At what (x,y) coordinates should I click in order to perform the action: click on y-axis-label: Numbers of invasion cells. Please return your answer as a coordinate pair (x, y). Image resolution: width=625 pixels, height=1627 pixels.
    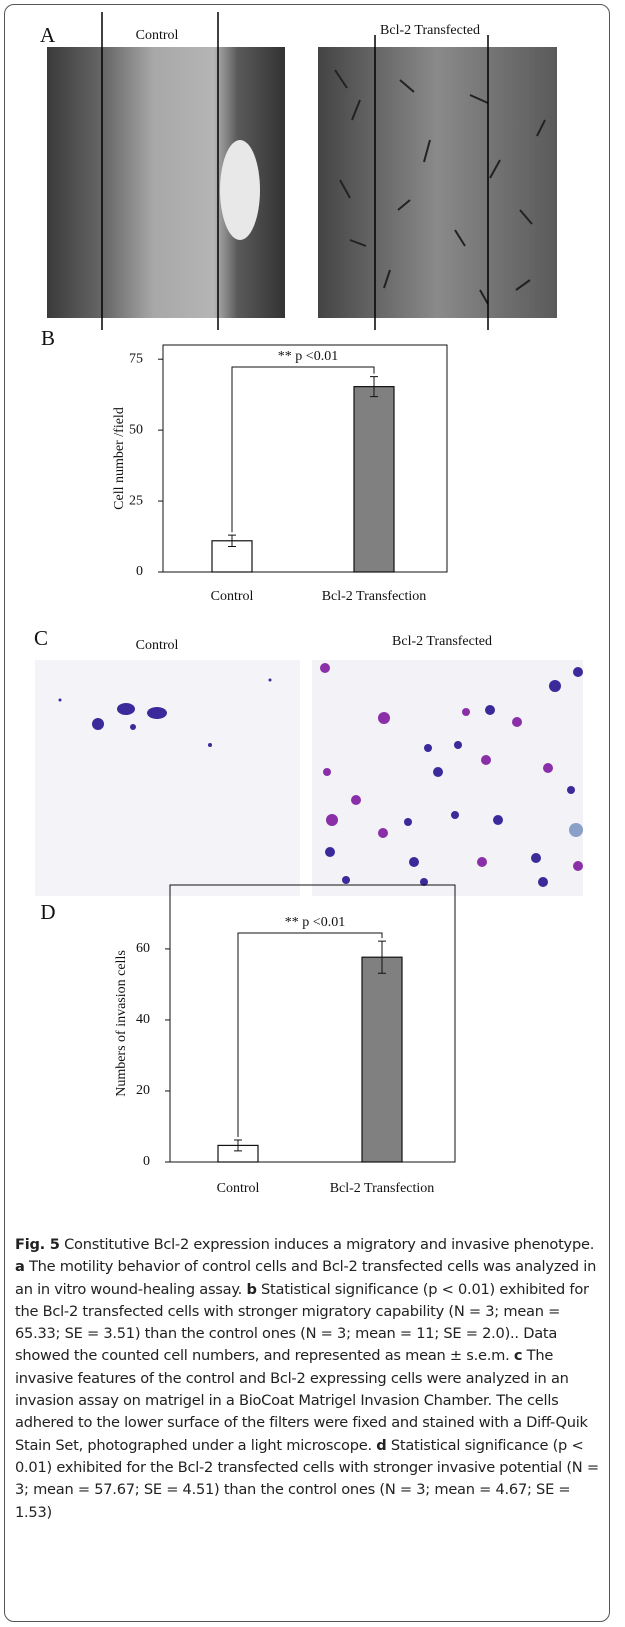
    Looking at the image, I should click on (121, 1023).